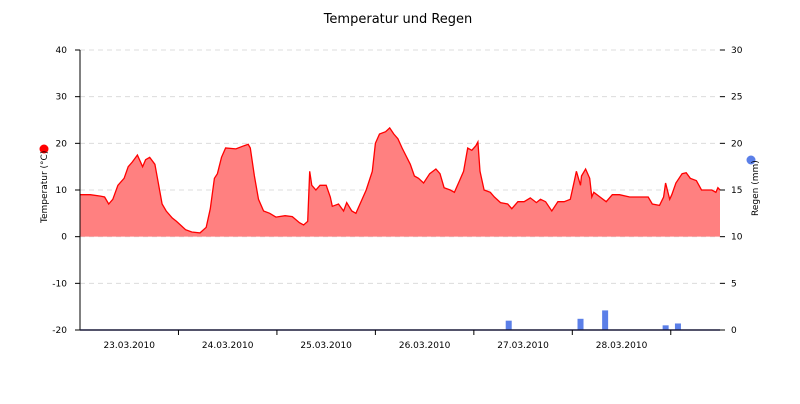 This screenshot has width=800, height=404. What do you see at coordinates (398, 19) in the screenshot?
I see `chart-title: Temperatur und Regen` at bounding box center [398, 19].